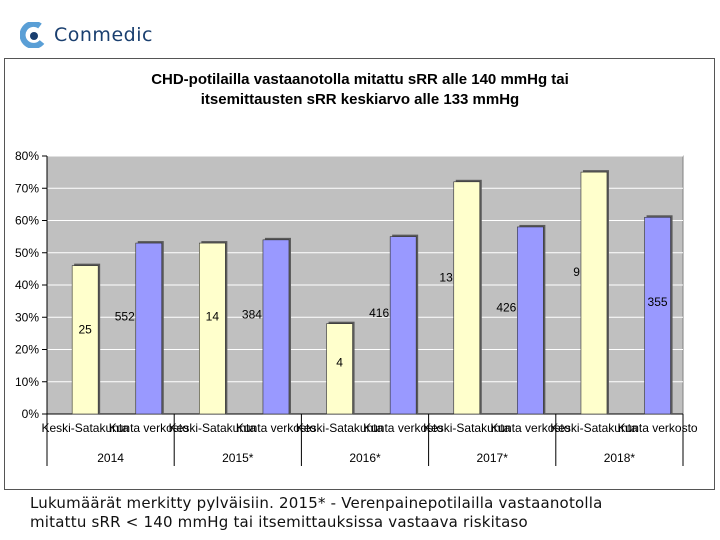 Image resolution: width=720 pixels, height=540 pixels. Describe the element at coordinates (103, 35) in the screenshot. I see `logo-text: Conmedic` at that location.